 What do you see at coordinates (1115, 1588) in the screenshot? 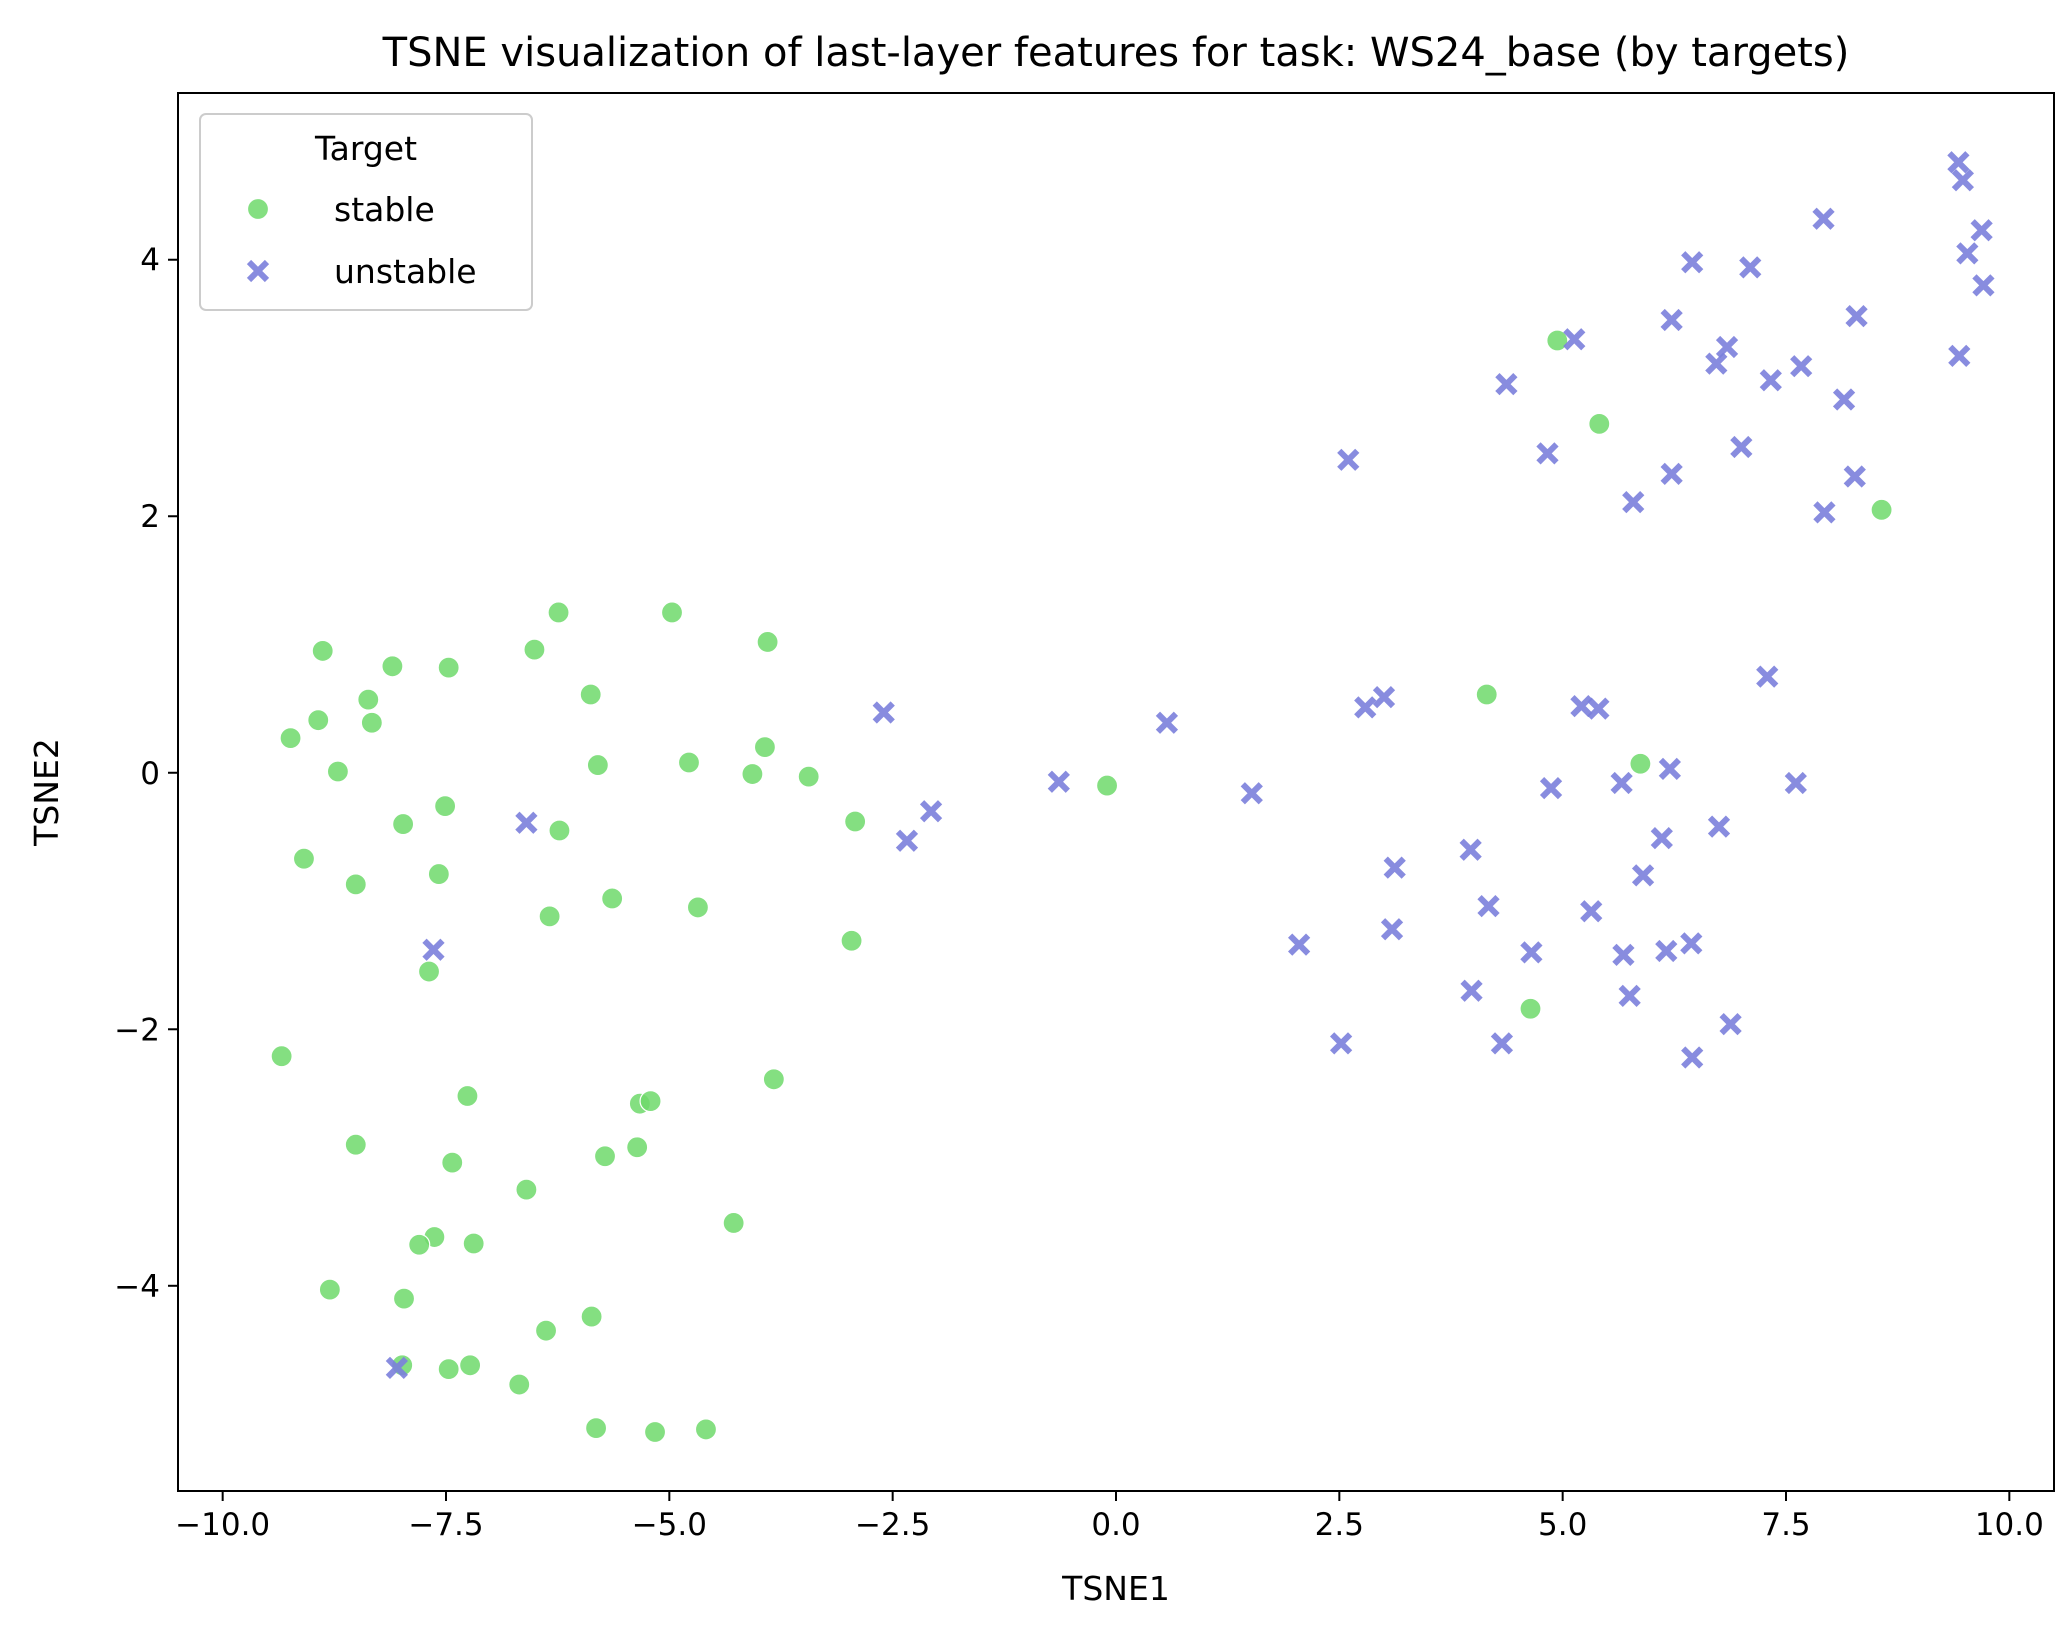
I see `x-axis-label: TSNE1` at bounding box center [1115, 1588].